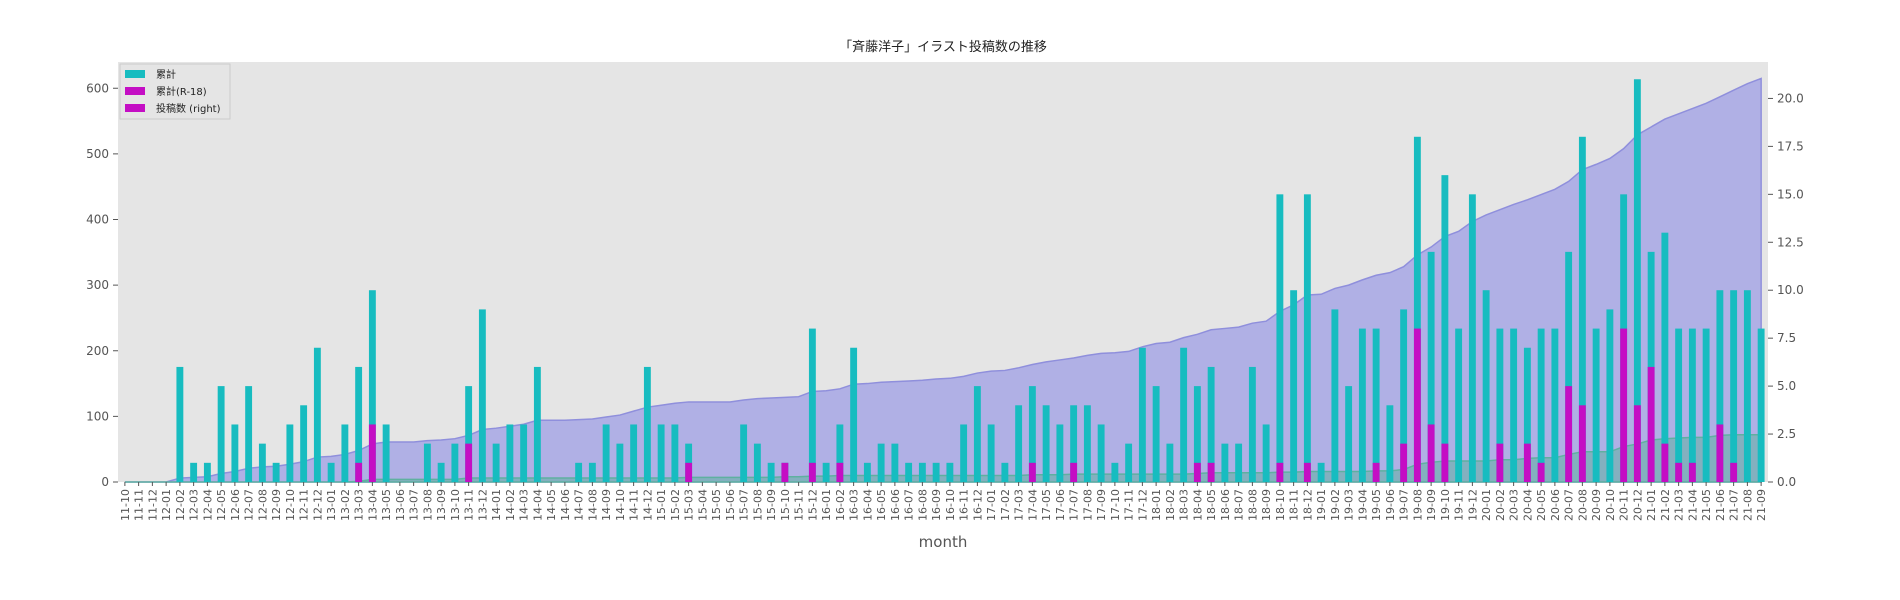 The height and width of the screenshot is (600, 1900). What do you see at coordinates (1445, 505) in the screenshot?
I see `xtick-label-19-10: 19-10` at bounding box center [1445, 505].